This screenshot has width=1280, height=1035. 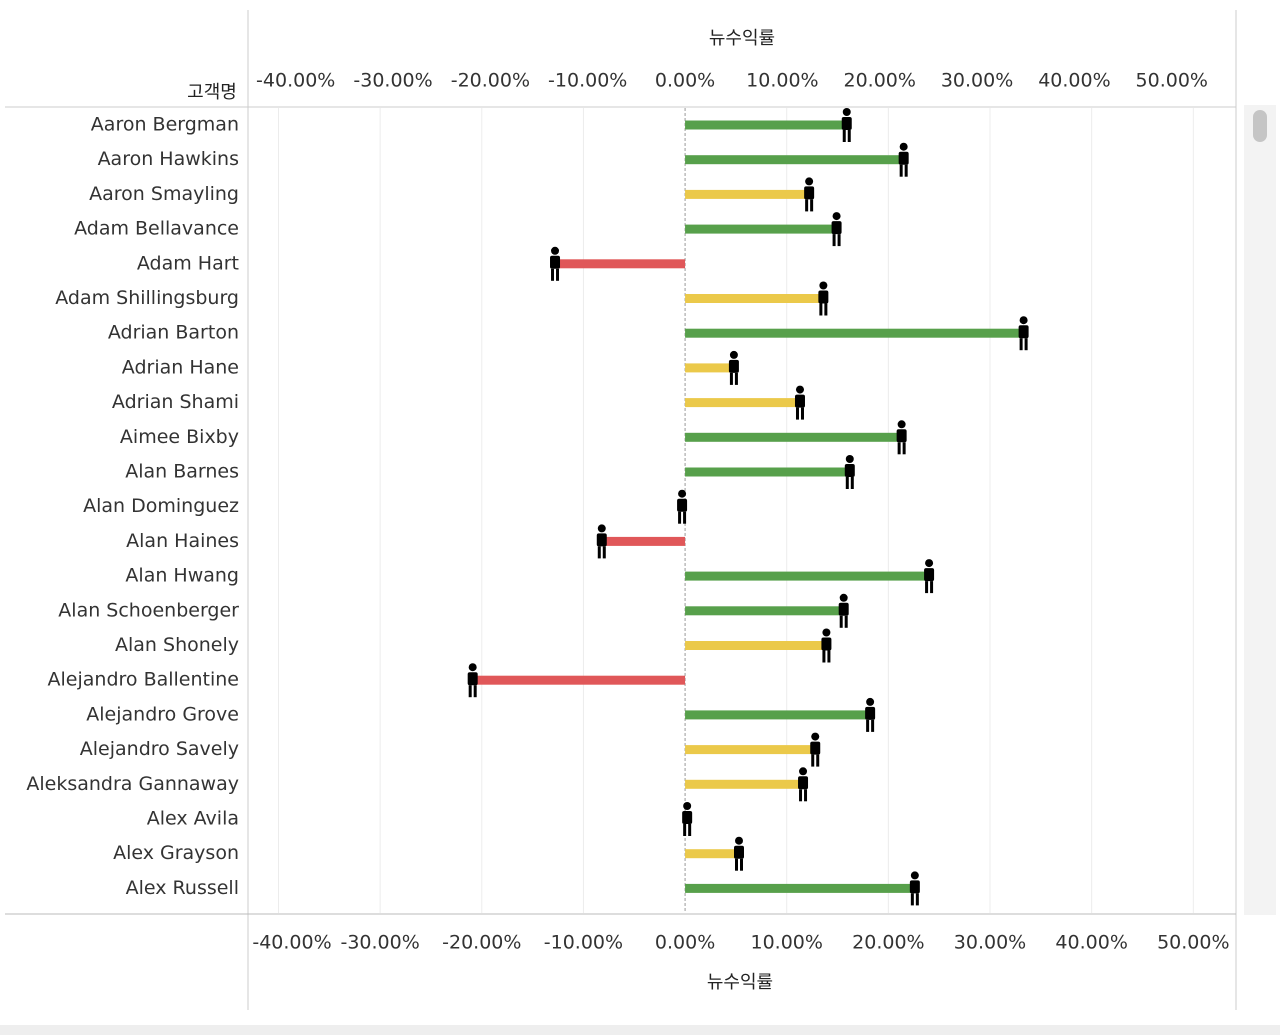 I want to click on category-label: Alex Avila, so click(x=193, y=819).